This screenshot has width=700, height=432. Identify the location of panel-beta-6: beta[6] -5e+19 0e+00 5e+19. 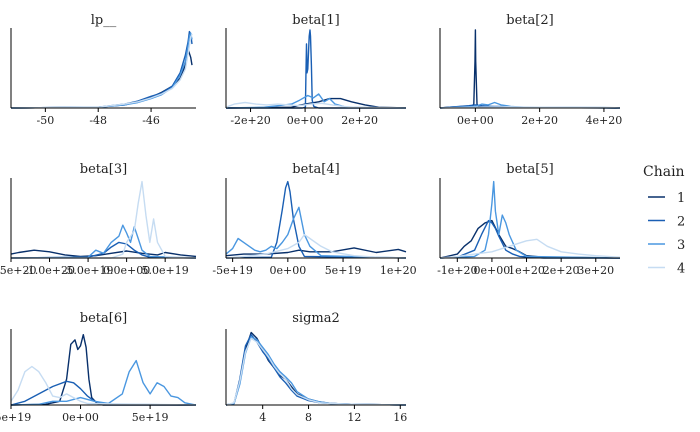
(98, 367).